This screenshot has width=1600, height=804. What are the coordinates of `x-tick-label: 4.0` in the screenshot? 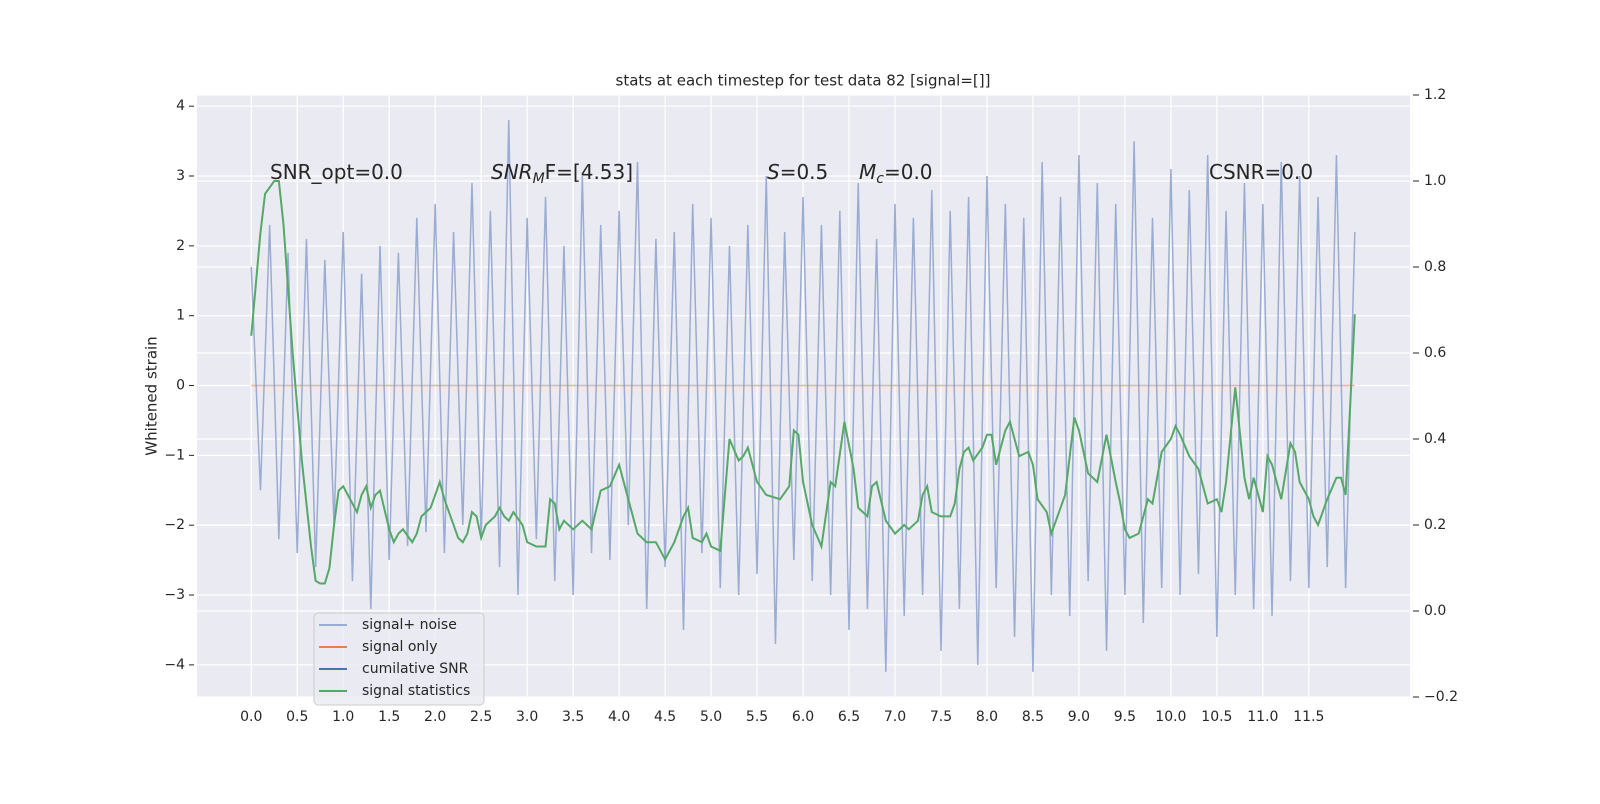 It's located at (619, 717).